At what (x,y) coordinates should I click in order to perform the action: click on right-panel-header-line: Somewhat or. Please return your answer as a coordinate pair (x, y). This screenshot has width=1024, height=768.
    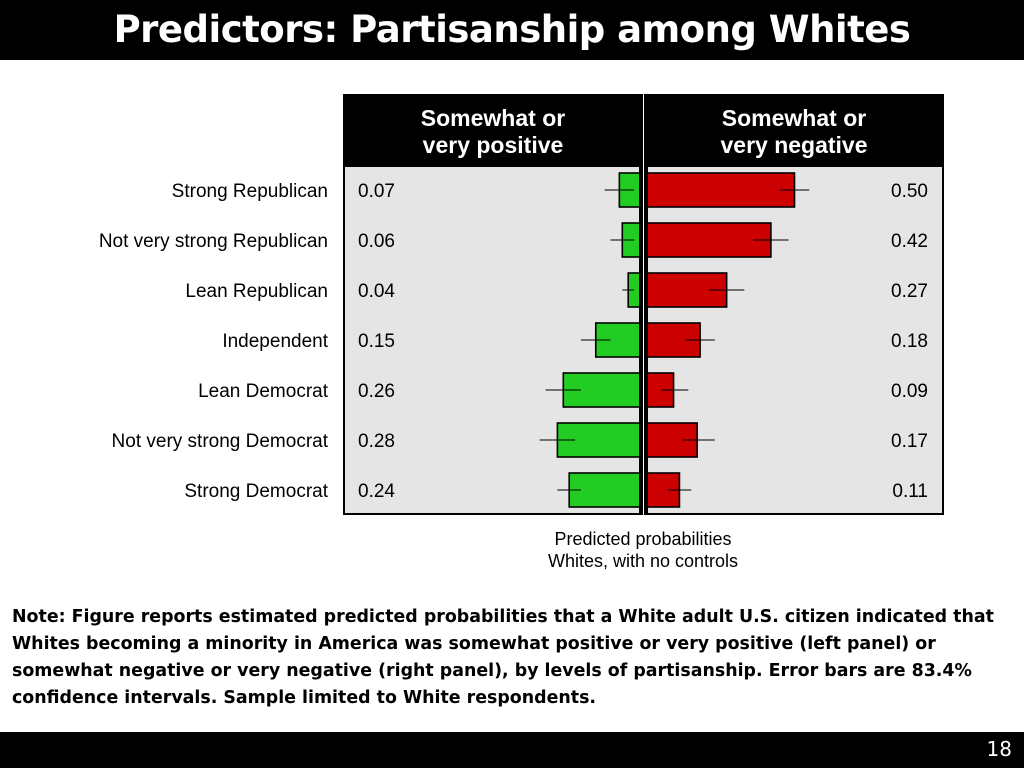
    Looking at the image, I should click on (794, 118).